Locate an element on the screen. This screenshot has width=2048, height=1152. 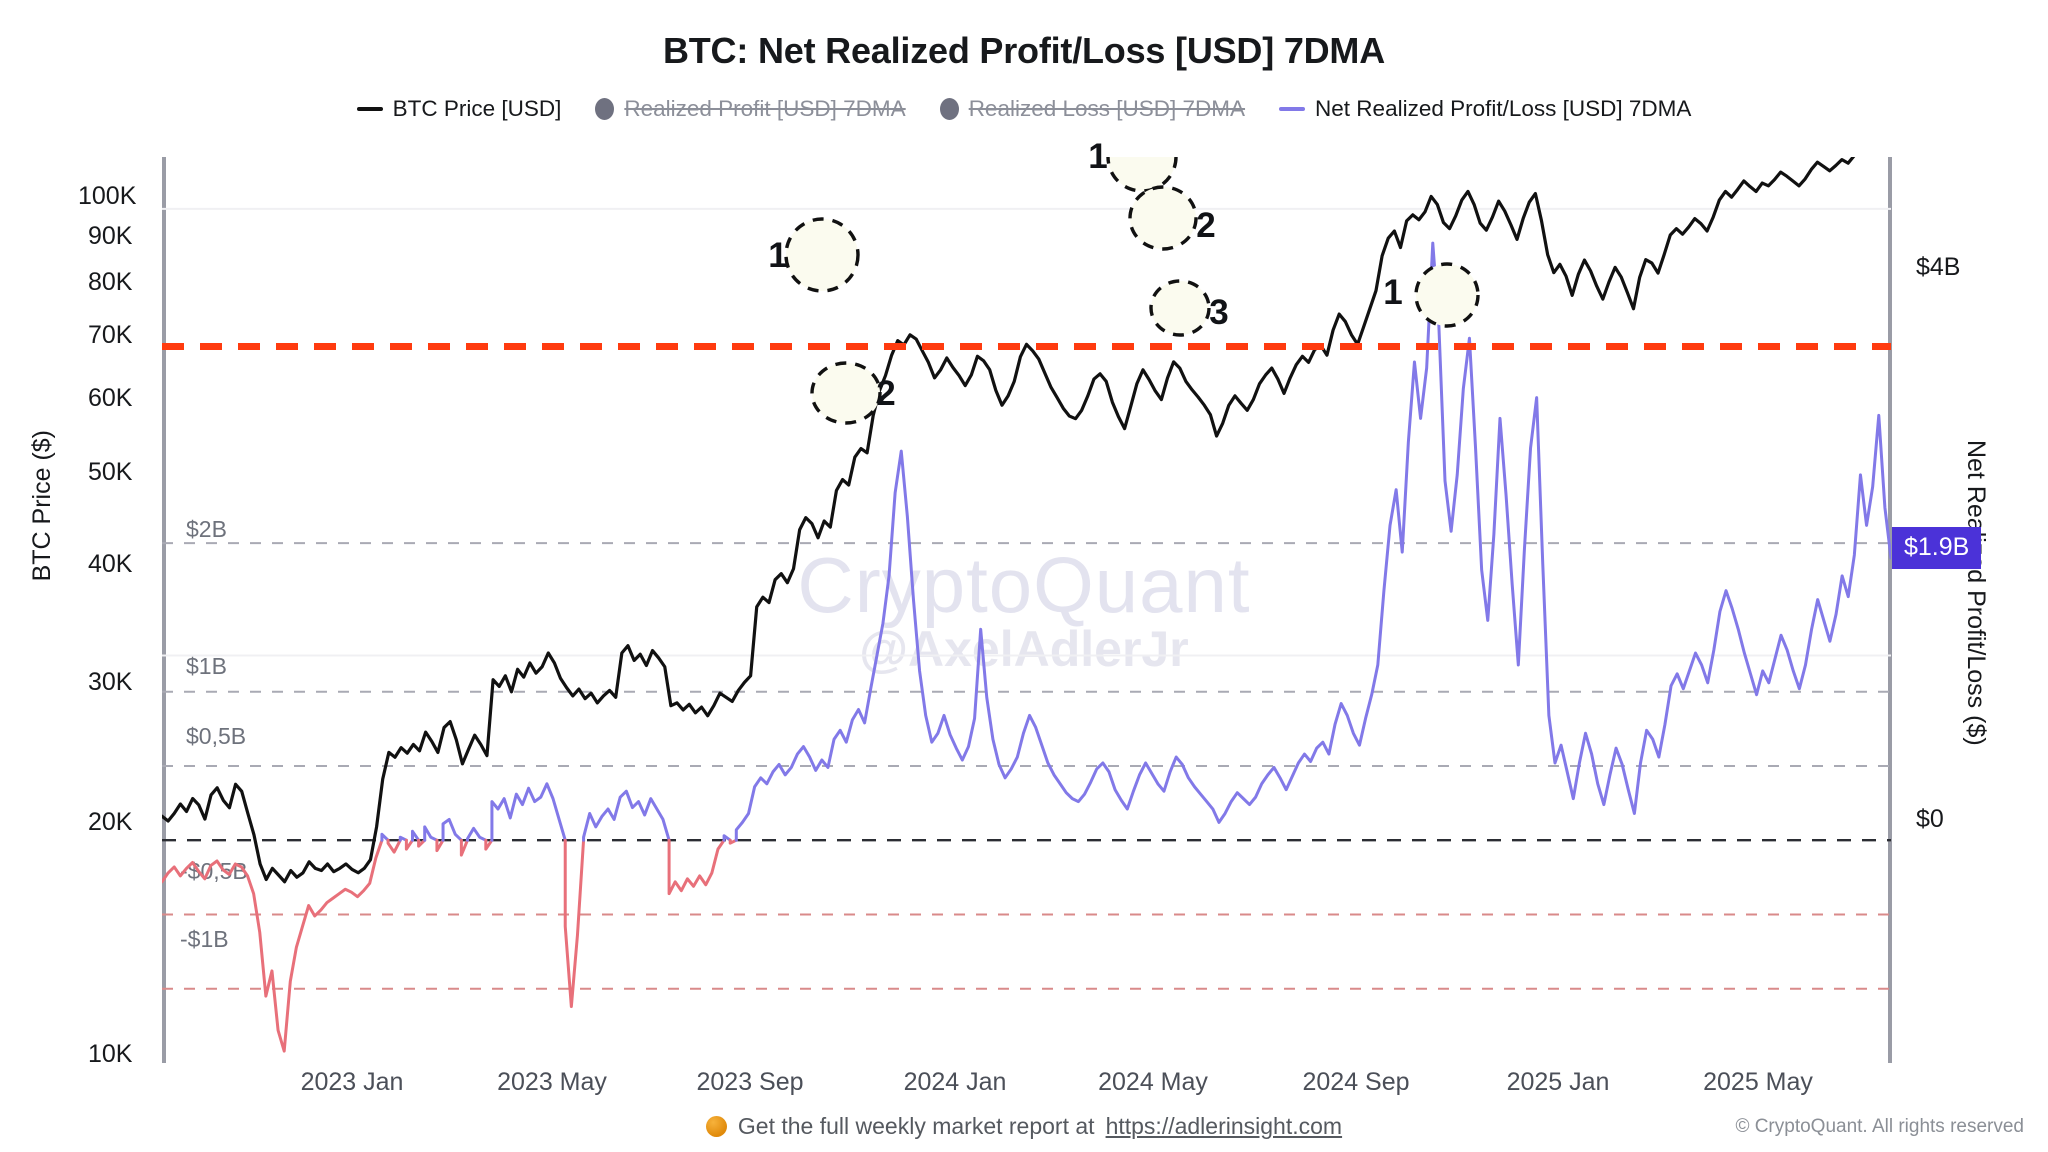
legend-item-btc-price: BTC Price [USD] is located at coordinates (459, 109).